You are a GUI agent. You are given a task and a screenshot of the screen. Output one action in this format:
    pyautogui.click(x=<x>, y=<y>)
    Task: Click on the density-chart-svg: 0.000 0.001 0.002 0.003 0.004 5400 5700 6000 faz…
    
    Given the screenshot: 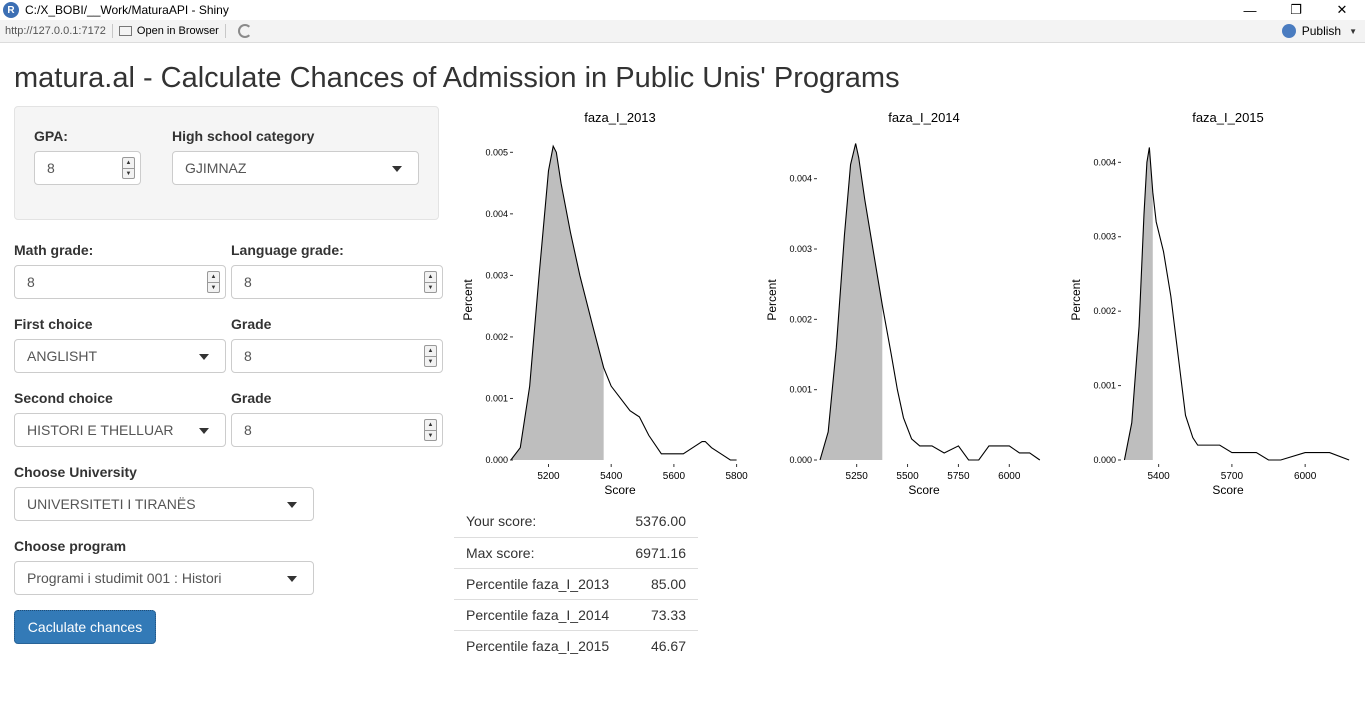 What is the action you would take?
    pyautogui.click(x=1209, y=303)
    